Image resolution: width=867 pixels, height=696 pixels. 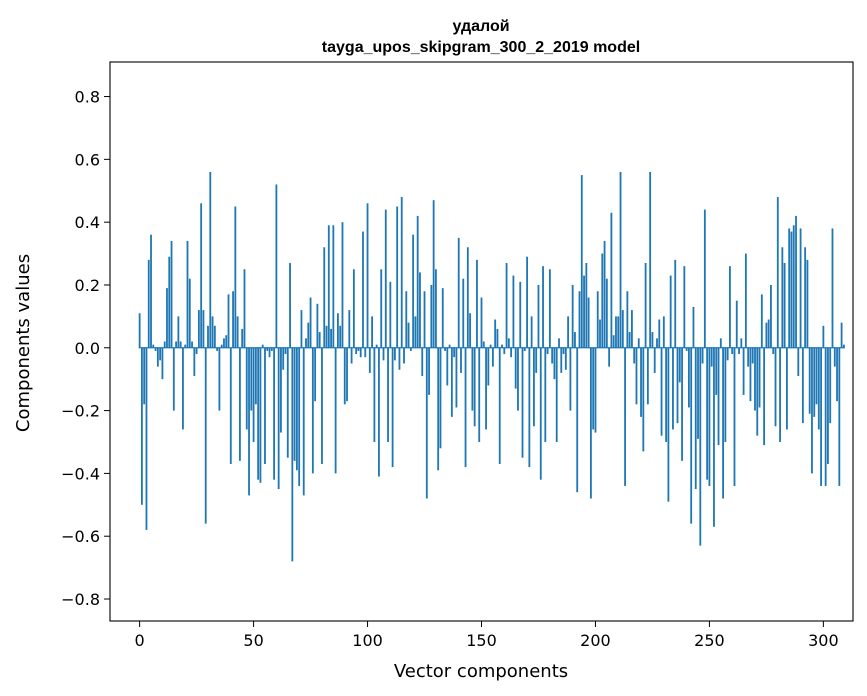 I want to click on x-tick-label: 50, so click(x=253, y=640).